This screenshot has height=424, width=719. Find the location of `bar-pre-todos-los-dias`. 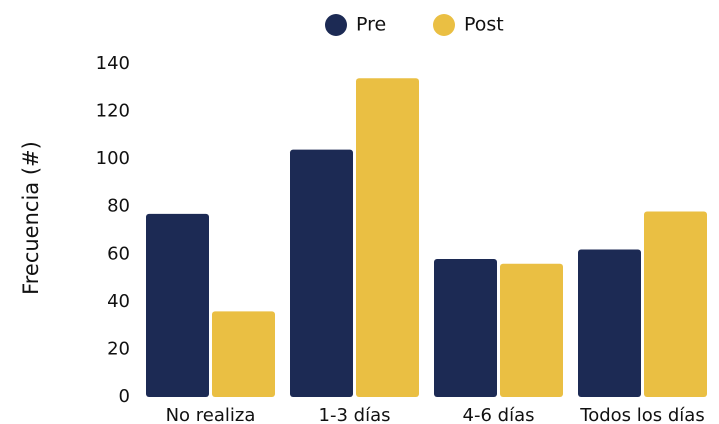

bar-pre-todos-los-dias is located at coordinates (609, 323).